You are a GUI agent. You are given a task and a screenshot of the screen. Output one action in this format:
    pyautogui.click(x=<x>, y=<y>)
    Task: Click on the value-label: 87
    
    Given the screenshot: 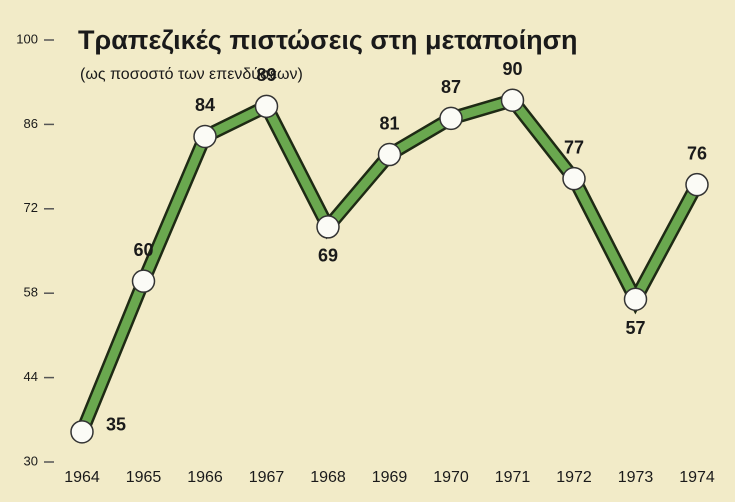 What is the action you would take?
    pyautogui.click(x=451, y=87)
    